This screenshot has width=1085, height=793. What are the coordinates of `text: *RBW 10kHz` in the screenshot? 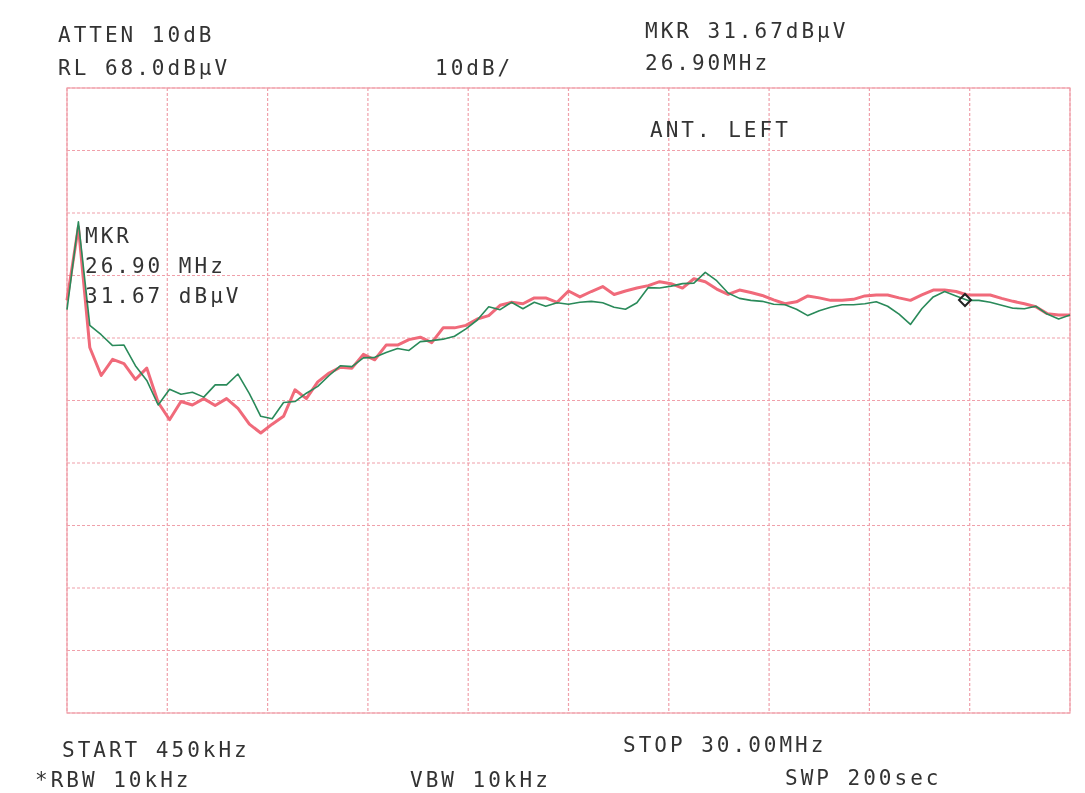 It's located at (113, 780).